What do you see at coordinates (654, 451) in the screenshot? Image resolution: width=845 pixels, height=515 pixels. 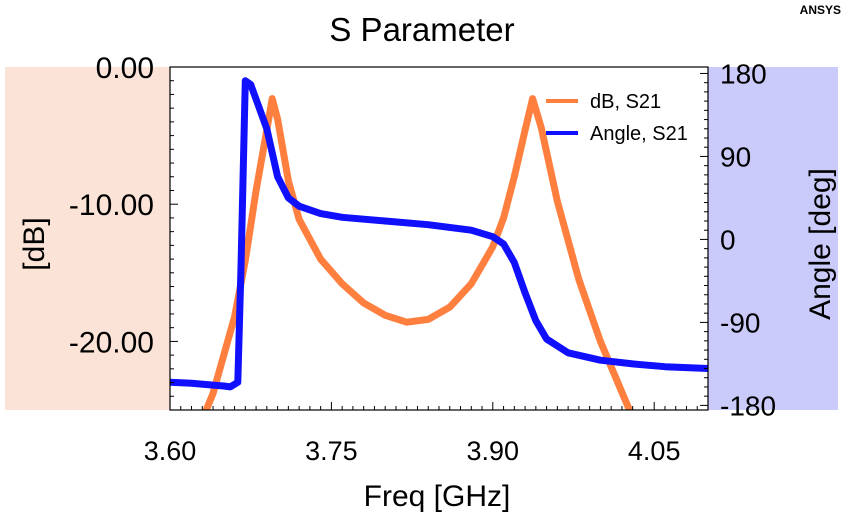 I see `x-tick-label: 4.05` at bounding box center [654, 451].